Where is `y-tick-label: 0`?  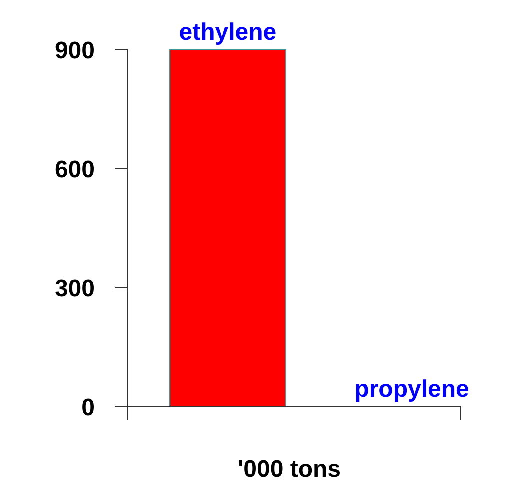
y-tick-label: 0 is located at coordinates (88, 408).